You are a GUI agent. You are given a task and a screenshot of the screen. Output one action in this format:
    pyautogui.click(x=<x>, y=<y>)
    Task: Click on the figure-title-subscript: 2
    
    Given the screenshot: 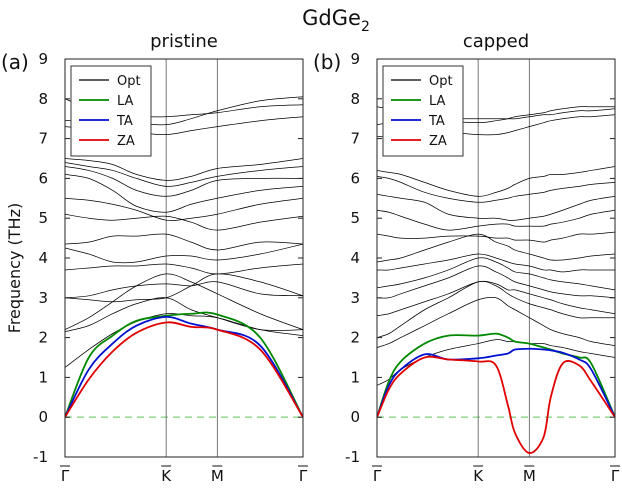 What is the action you would take?
    pyautogui.click(x=365, y=27)
    